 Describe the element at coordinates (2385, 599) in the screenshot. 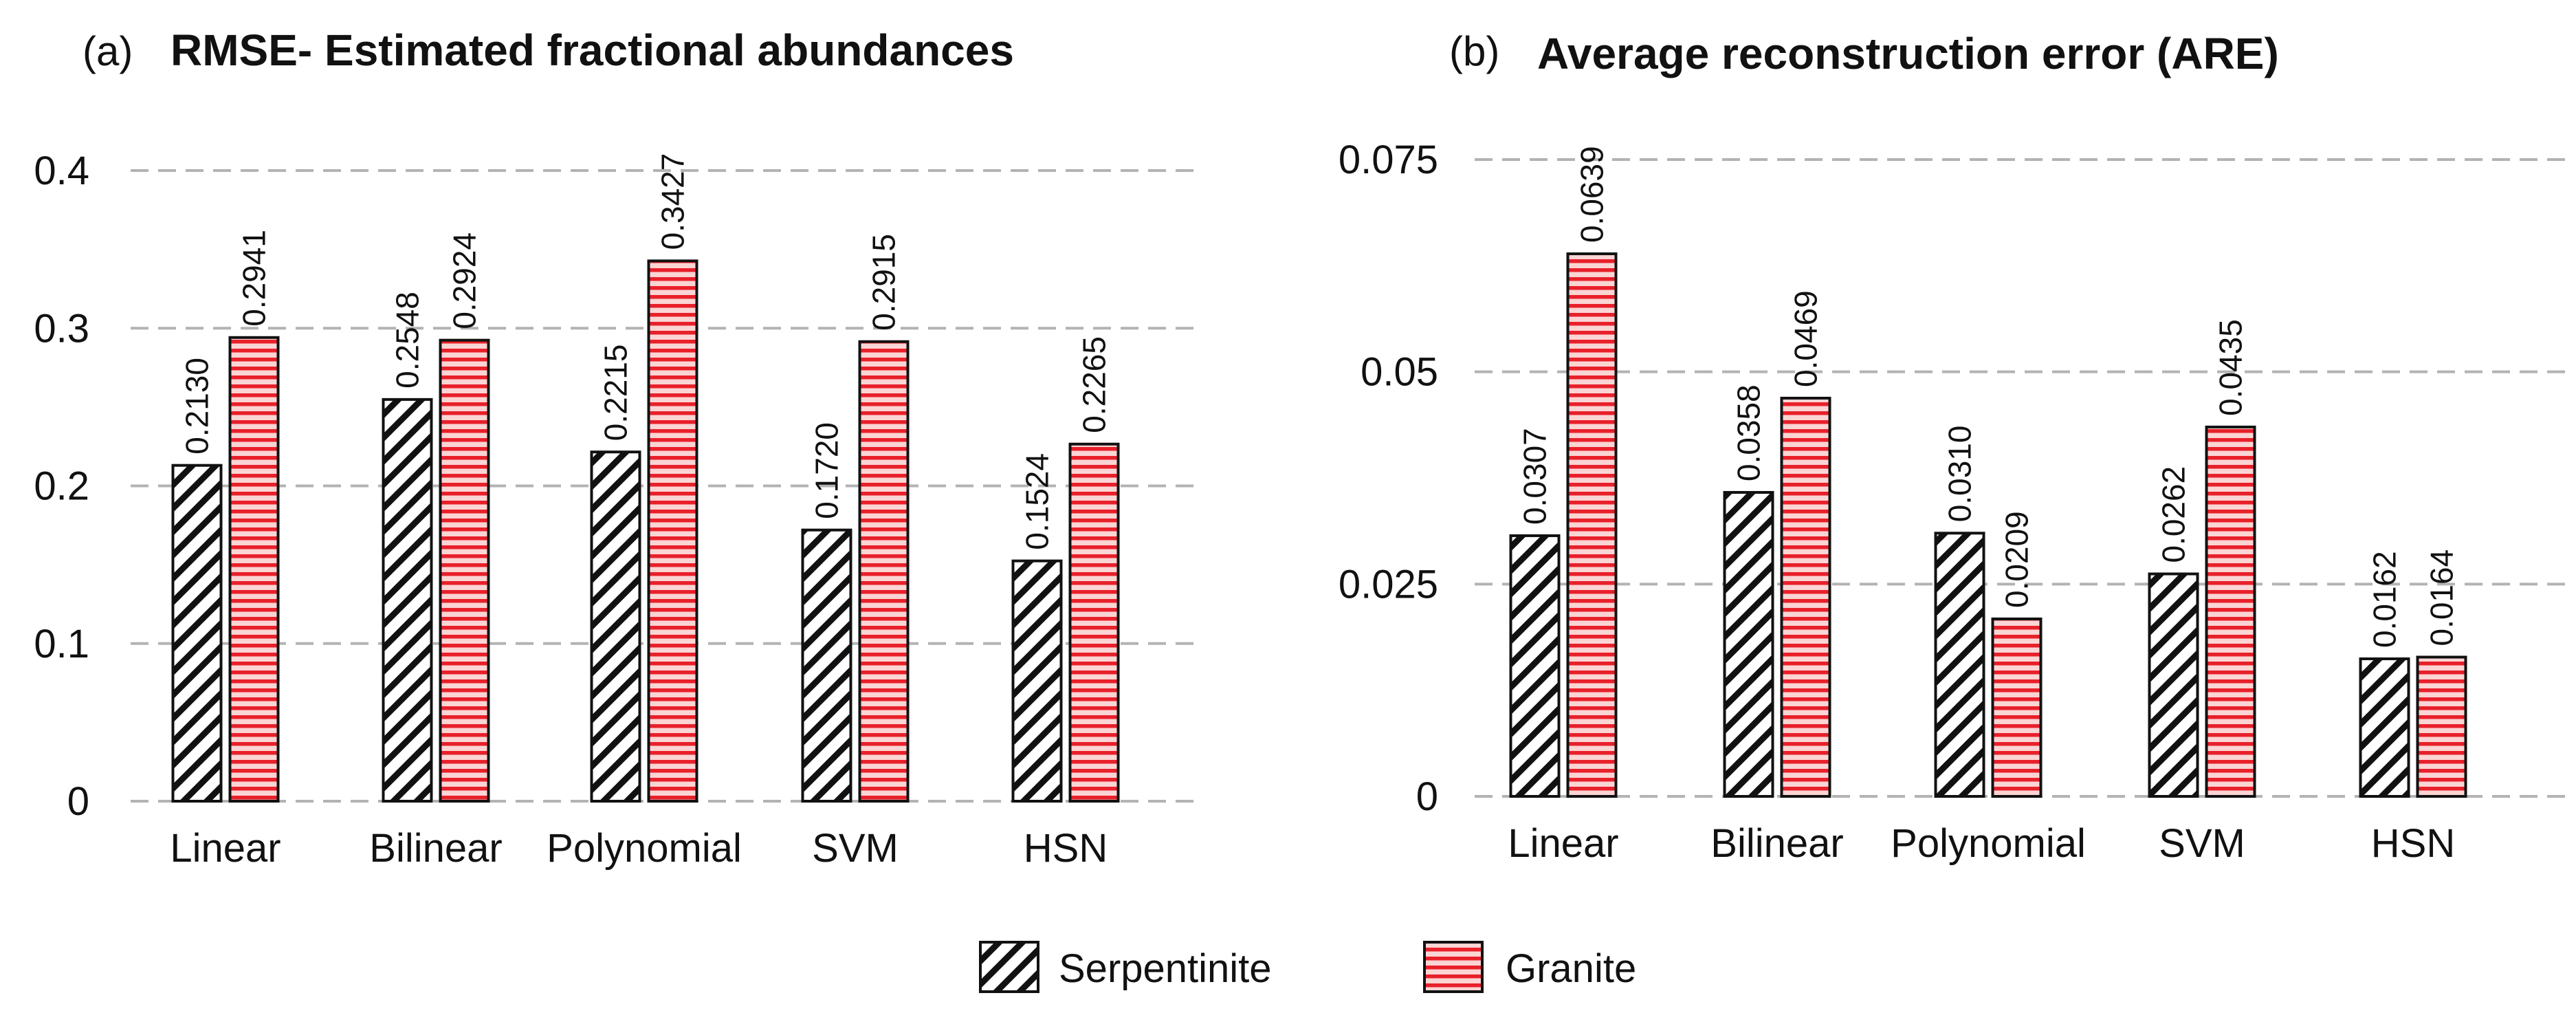

I see `data-label-serpentinite: 0.0162` at that location.